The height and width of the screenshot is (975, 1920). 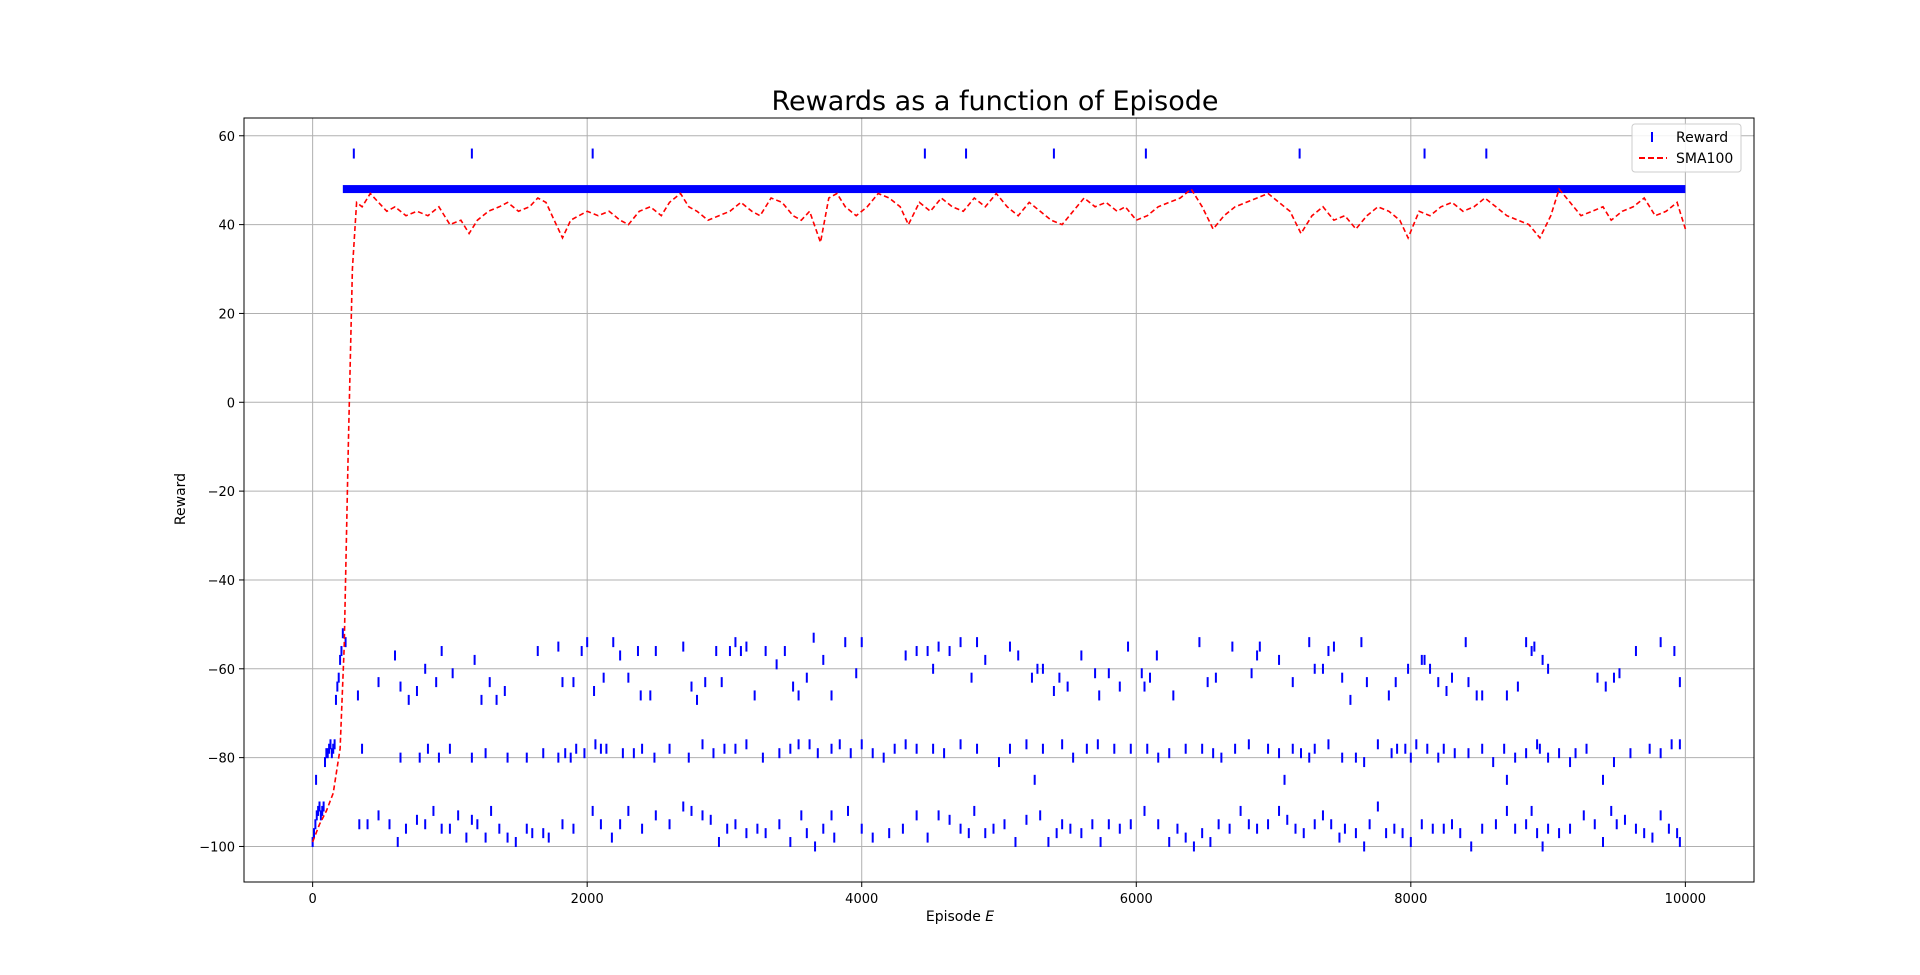 What do you see at coordinates (587, 899) in the screenshot?
I see `x-tick-label: 2000` at bounding box center [587, 899].